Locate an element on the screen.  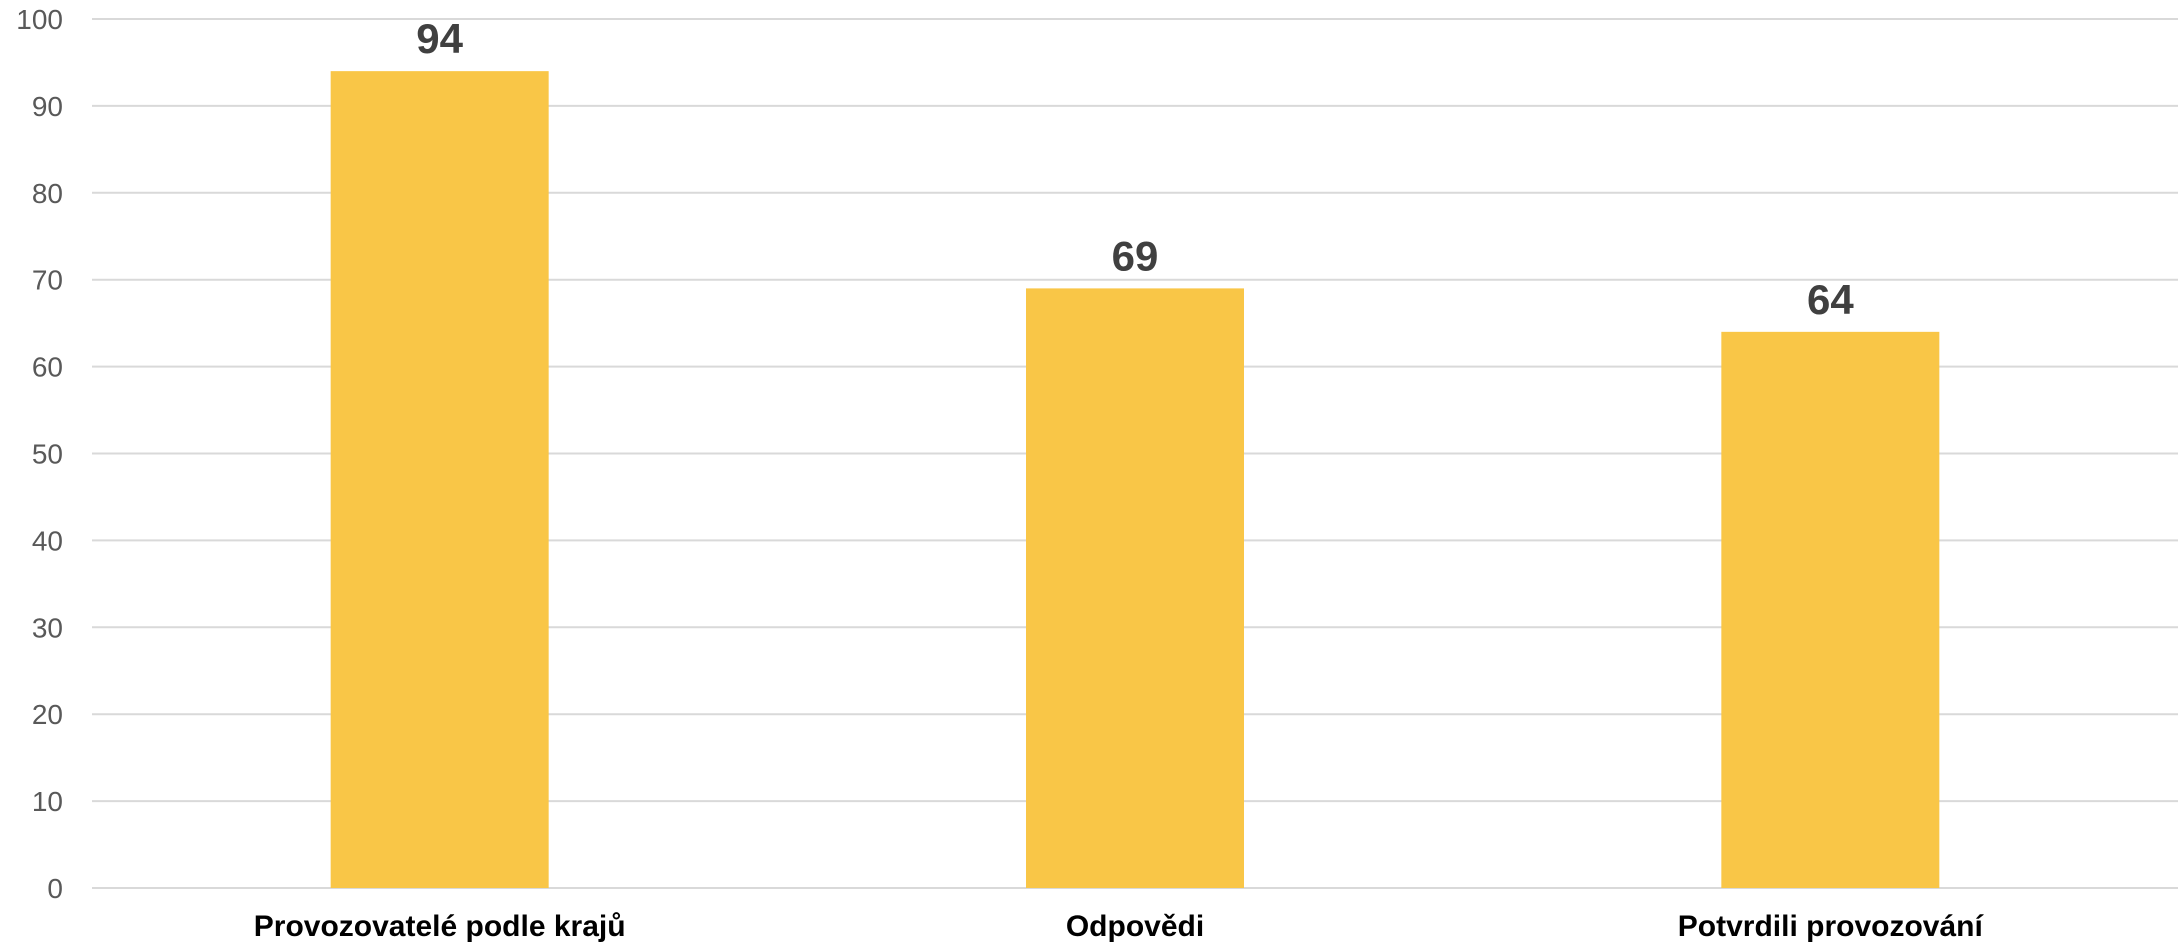
y-tick-label: 90 is located at coordinates (47, 106).